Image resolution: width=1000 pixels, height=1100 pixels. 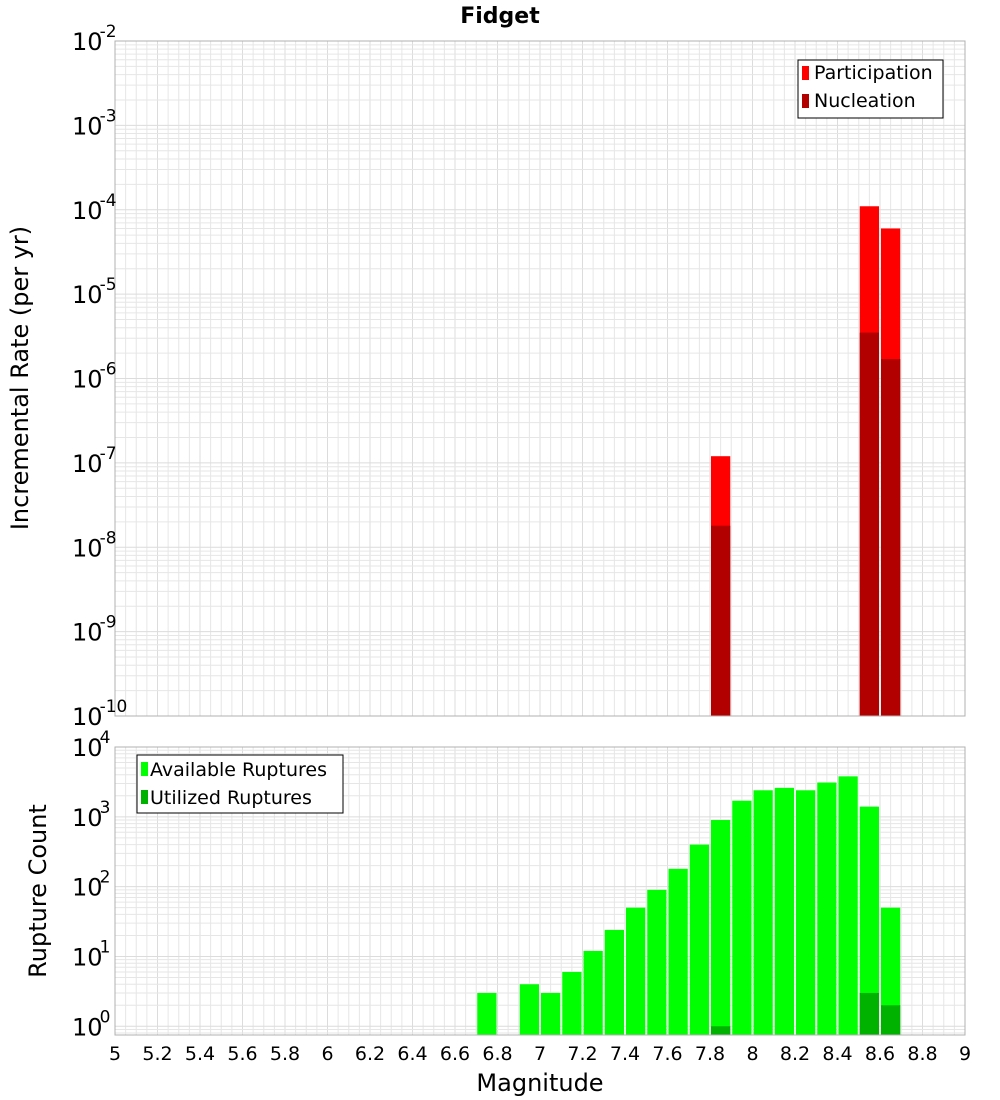 I want to click on x-tick-label: 6, so click(x=327, y=1054).